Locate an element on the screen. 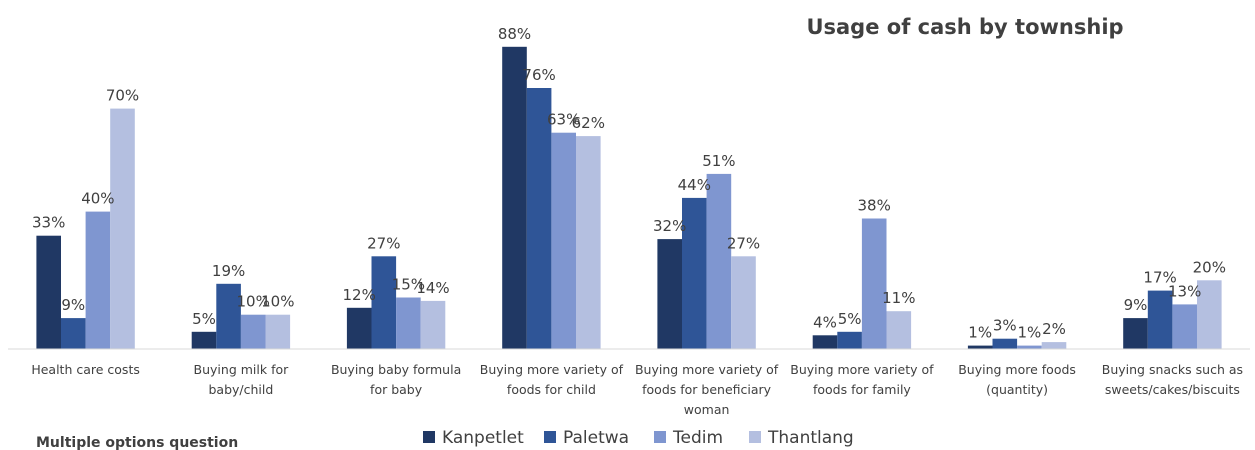 The image size is (1255, 450). bar-kanpetlet-cat6 is located at coordinates (825, 342).